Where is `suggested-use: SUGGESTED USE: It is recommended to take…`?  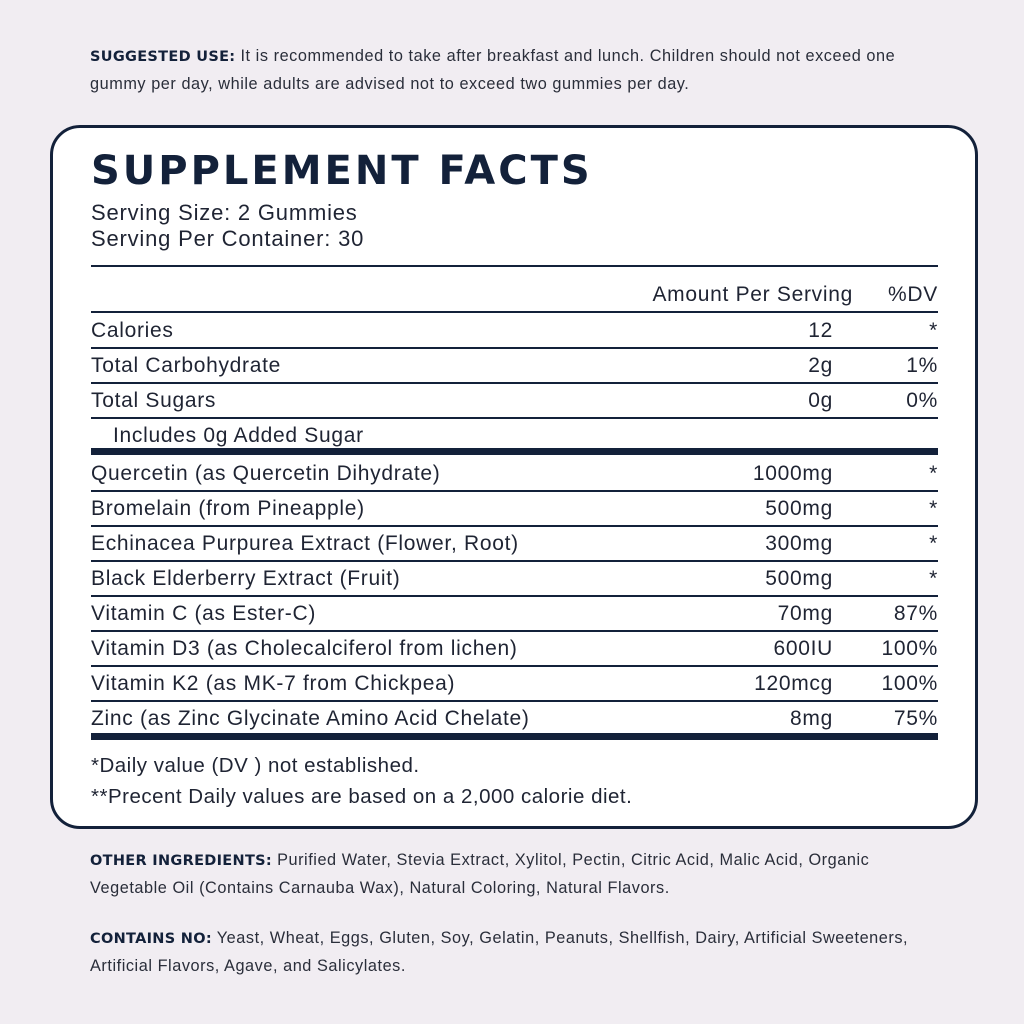 suggested-use: SUGGESTED USE: It is recommended to take… is located at coordinates (510, 70).